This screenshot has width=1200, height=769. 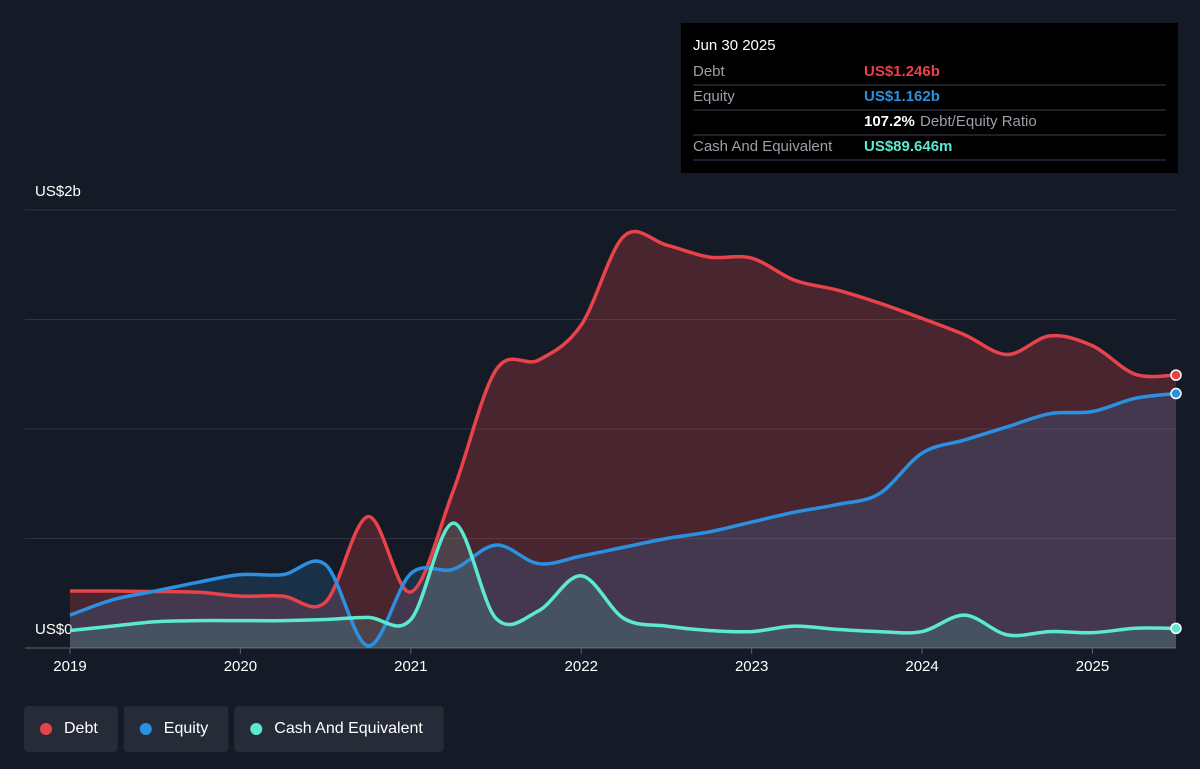 What do you see at coordinates (81, 728) in the screenshot?
I see `legend-label: Debt` at bounding box center [81, 728].